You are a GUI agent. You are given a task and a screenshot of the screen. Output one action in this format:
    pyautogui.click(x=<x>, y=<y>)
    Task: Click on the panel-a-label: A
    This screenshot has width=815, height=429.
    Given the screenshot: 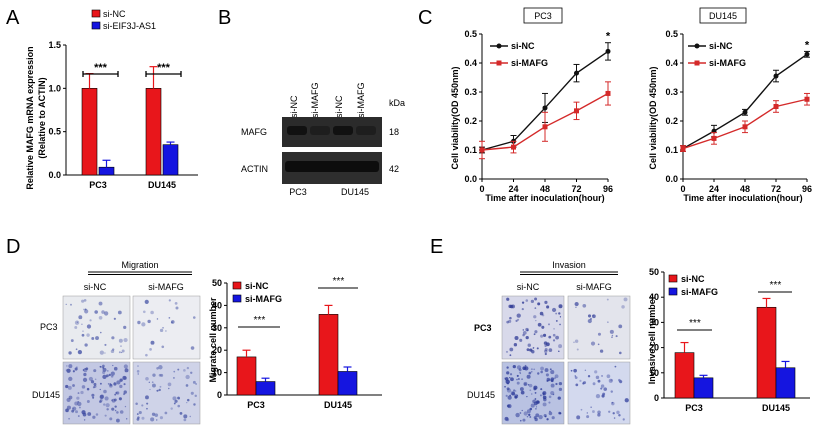 What is the action you would take?
    pyautogui.click(x=13, y=18)
    